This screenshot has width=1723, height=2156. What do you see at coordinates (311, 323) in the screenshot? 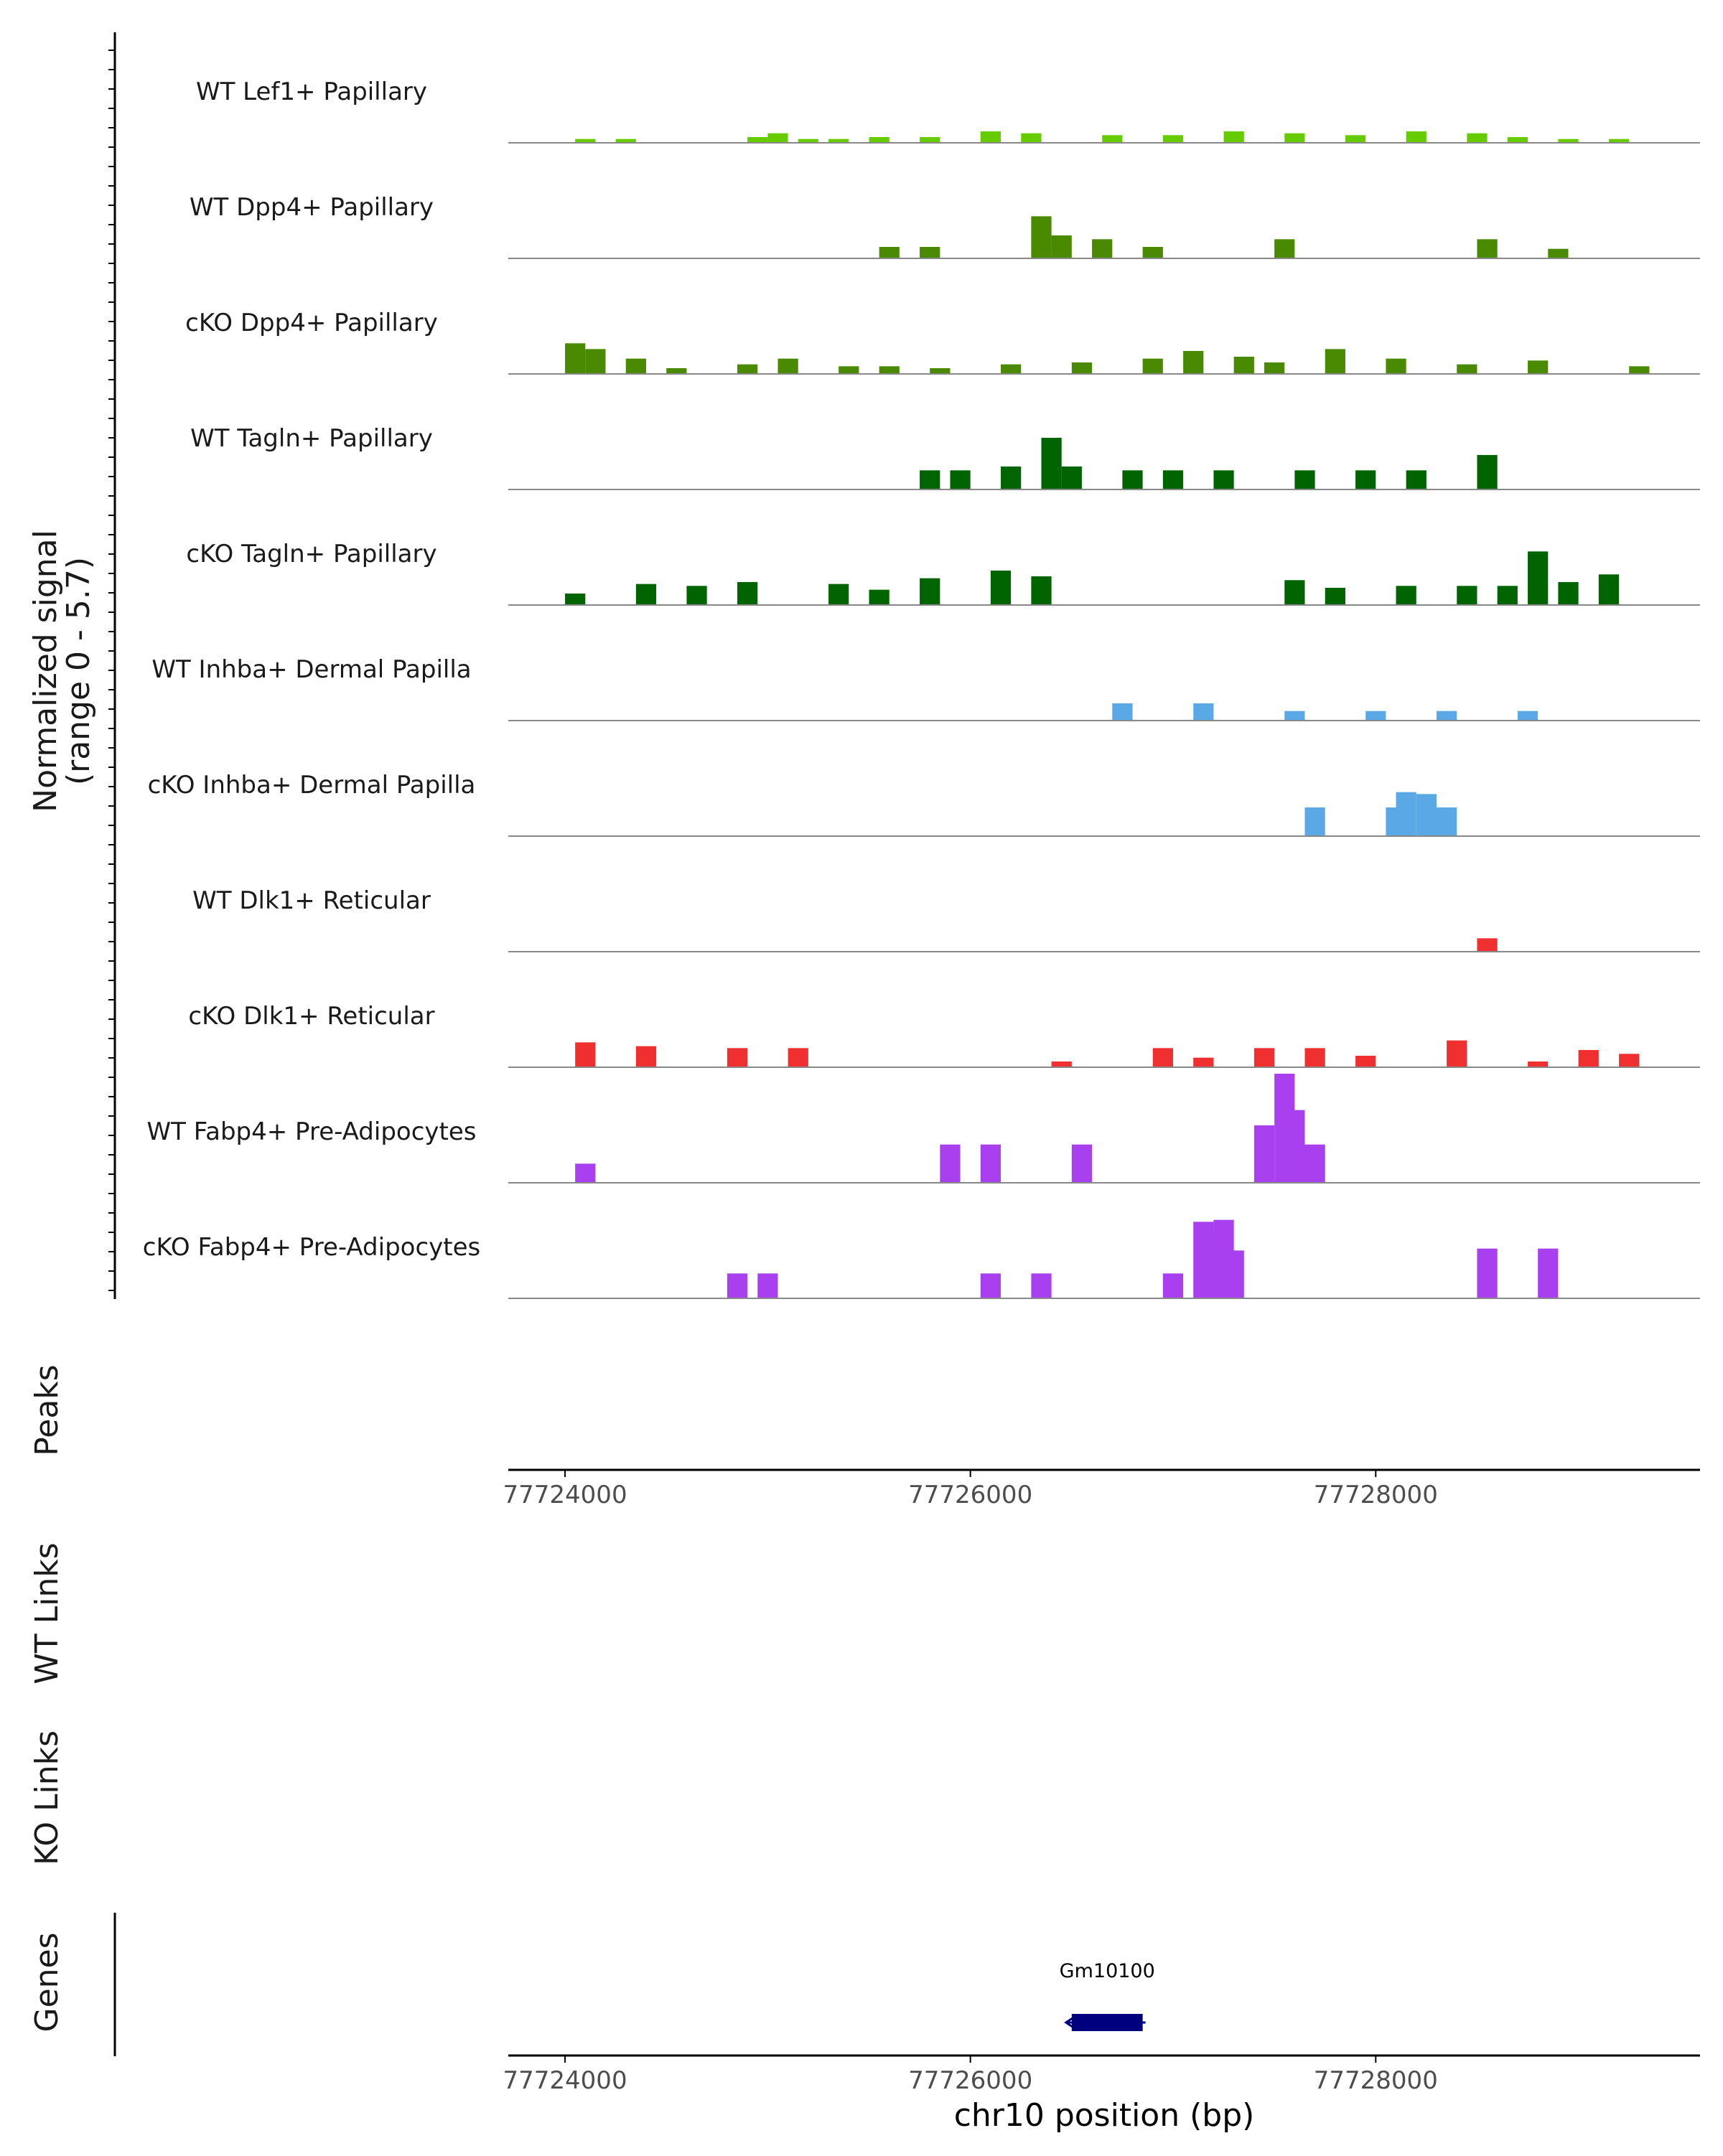
I see `track-label: cKO Dpp4+ Papillary` at bounding box center [311, 323].